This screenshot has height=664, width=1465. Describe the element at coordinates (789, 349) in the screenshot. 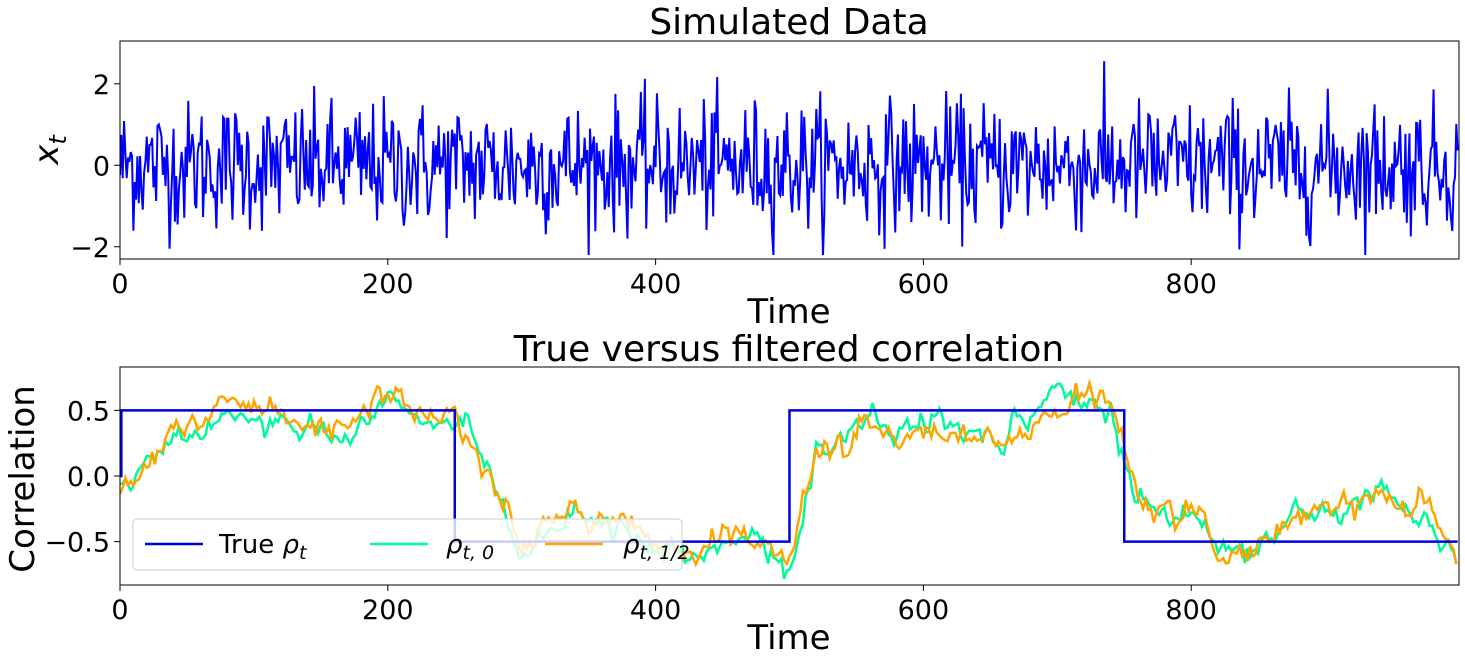

I see `chart-title-correlation: True versus filtered correlation` at that location.